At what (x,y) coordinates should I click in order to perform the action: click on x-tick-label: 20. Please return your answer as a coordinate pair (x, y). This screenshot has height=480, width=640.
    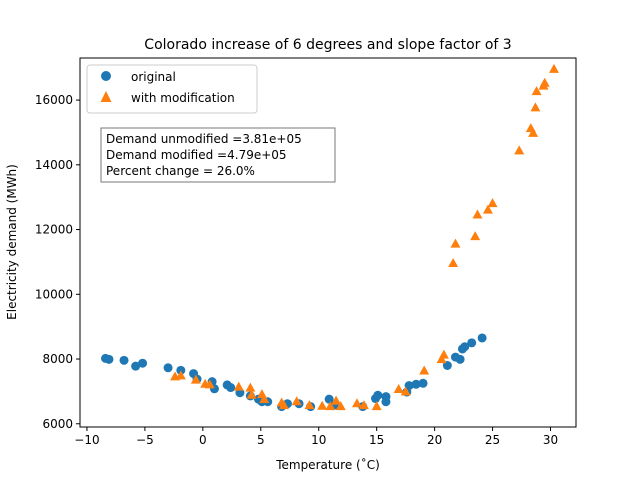
    Looking at the image, I should click on (434, 440).